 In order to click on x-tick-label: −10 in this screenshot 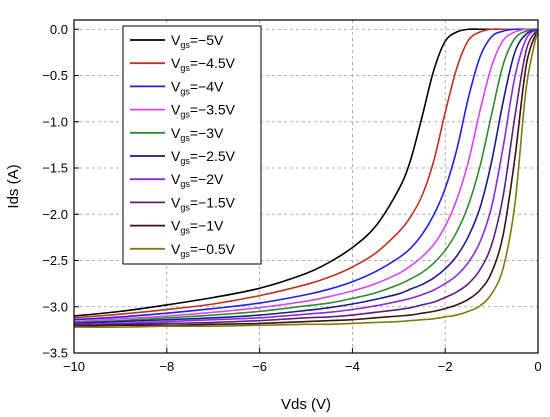, I will do `click(74, 366)`.